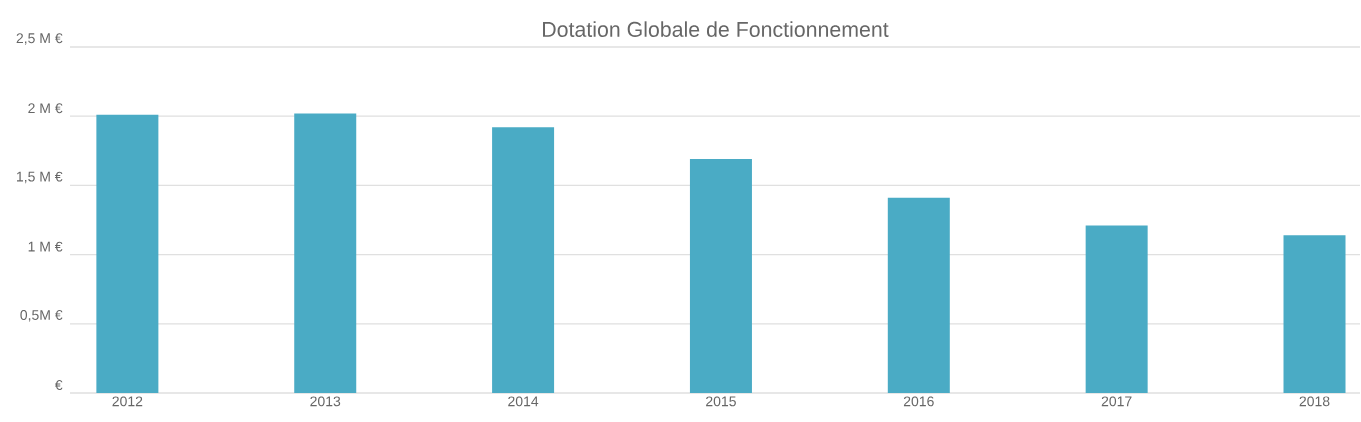 The width and height of the screenshot is (1361, 422). I want to click on chart-title: Dotation Globale de Fonctionnement, so click(716, 29).